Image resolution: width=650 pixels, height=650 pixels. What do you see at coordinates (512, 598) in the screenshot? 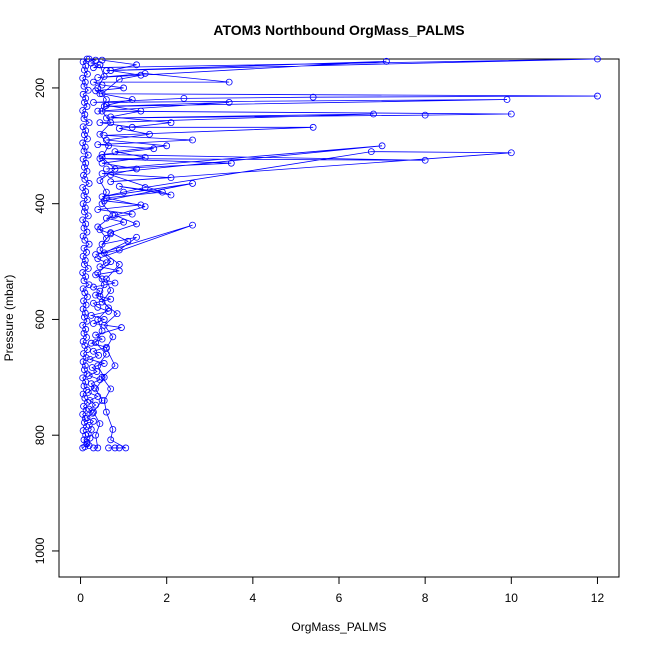
I see `x-tick-label: 10` at bounding box center [512, 598].